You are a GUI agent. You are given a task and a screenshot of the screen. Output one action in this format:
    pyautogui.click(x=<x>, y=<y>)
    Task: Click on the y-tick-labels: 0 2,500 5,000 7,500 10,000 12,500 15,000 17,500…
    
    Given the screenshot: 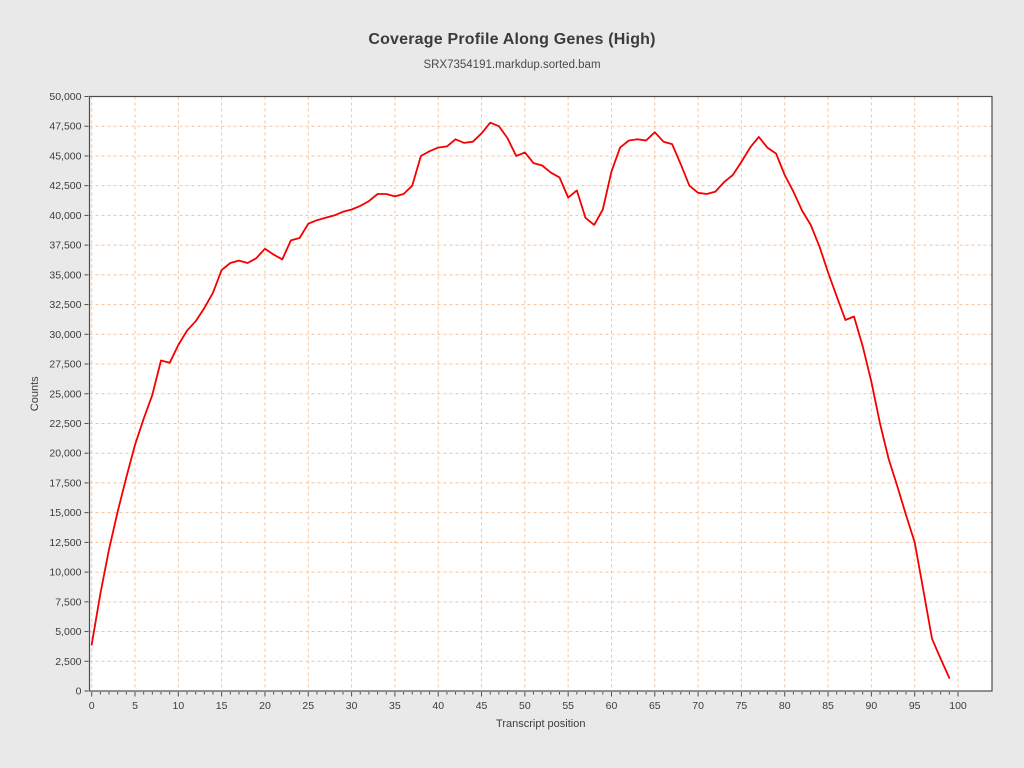 What is the action you would take?
    pyautogui.click(x=65, y=394)
    